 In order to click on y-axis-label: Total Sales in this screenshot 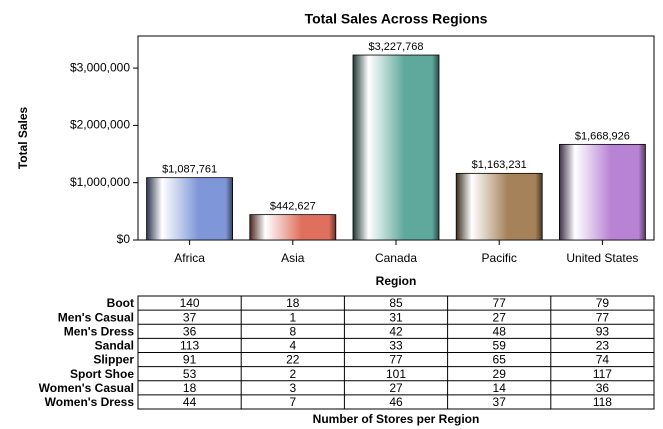, I will do `click(23, 137)`.